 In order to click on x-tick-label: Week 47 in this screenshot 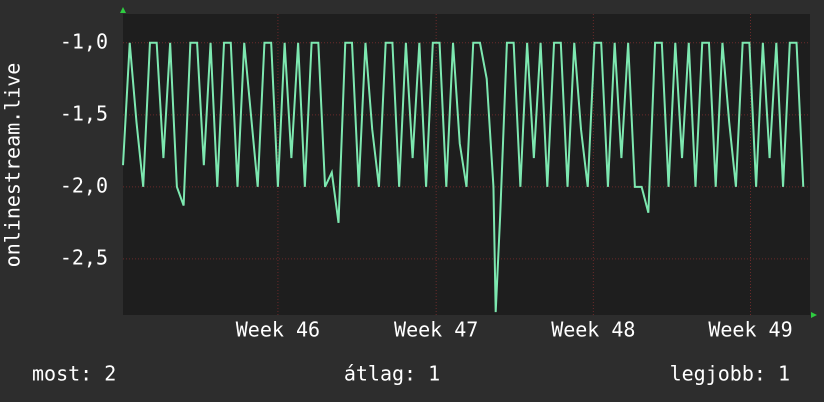, I will do `click(436, 330)`.